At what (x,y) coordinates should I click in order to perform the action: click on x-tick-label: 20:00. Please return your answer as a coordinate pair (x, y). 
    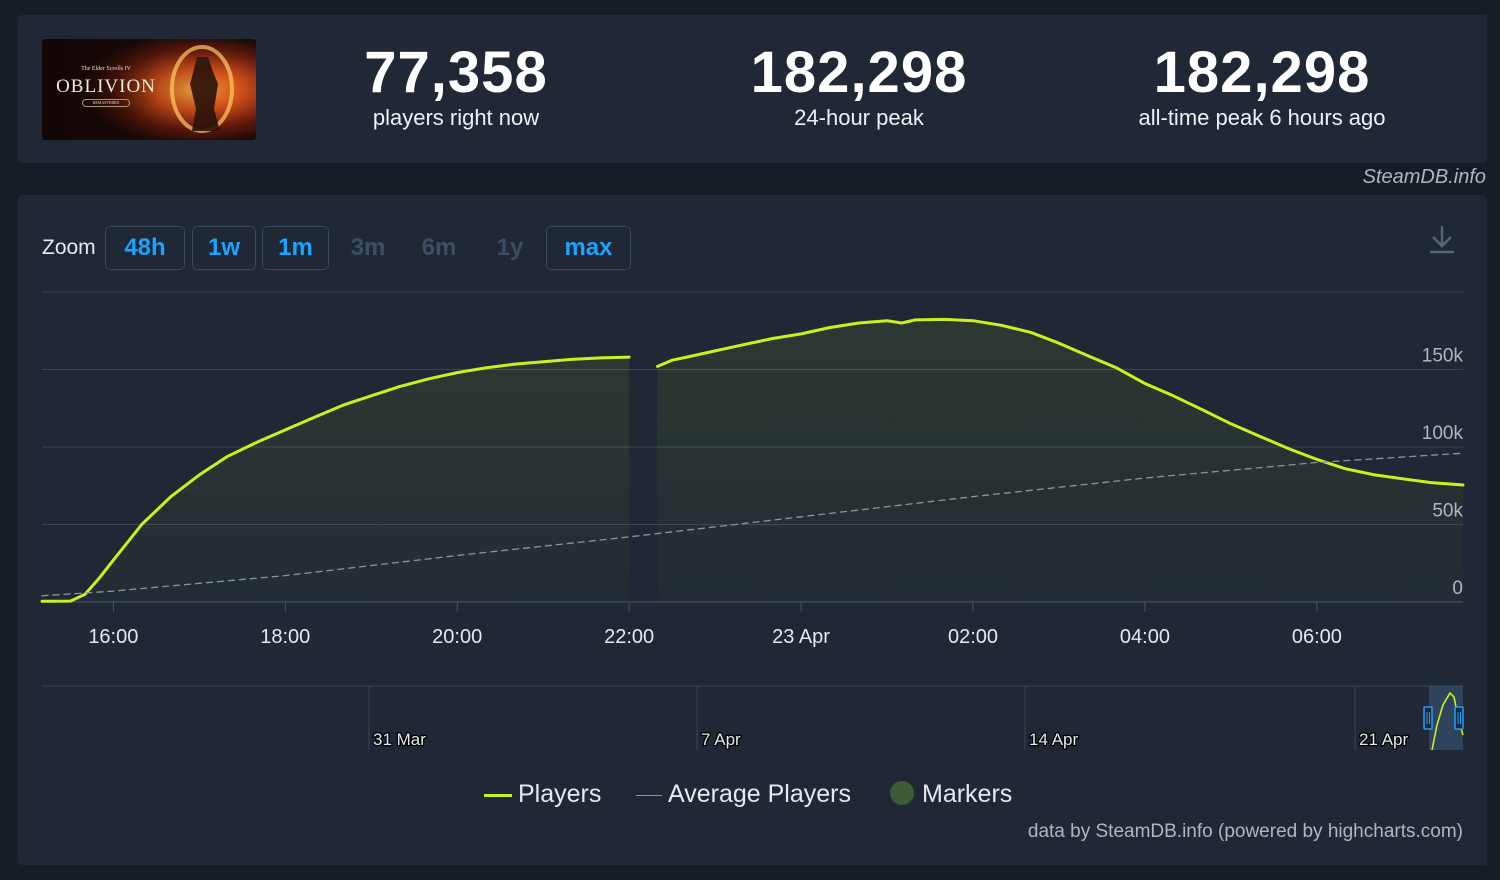
    Looking at the image, I should click on (457, 637).